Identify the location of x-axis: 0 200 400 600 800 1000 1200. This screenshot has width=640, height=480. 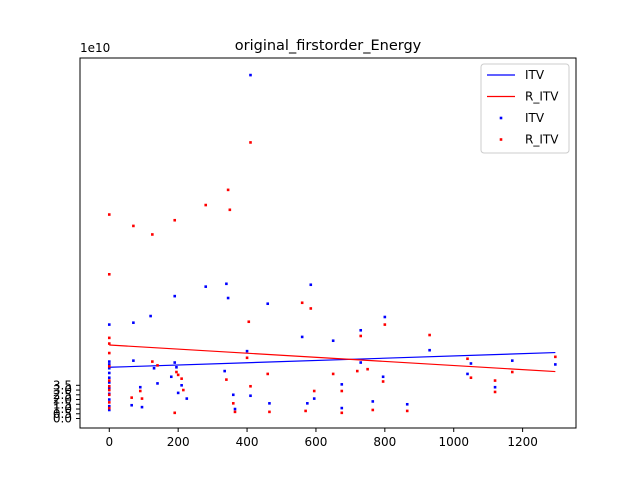
(321, 438).